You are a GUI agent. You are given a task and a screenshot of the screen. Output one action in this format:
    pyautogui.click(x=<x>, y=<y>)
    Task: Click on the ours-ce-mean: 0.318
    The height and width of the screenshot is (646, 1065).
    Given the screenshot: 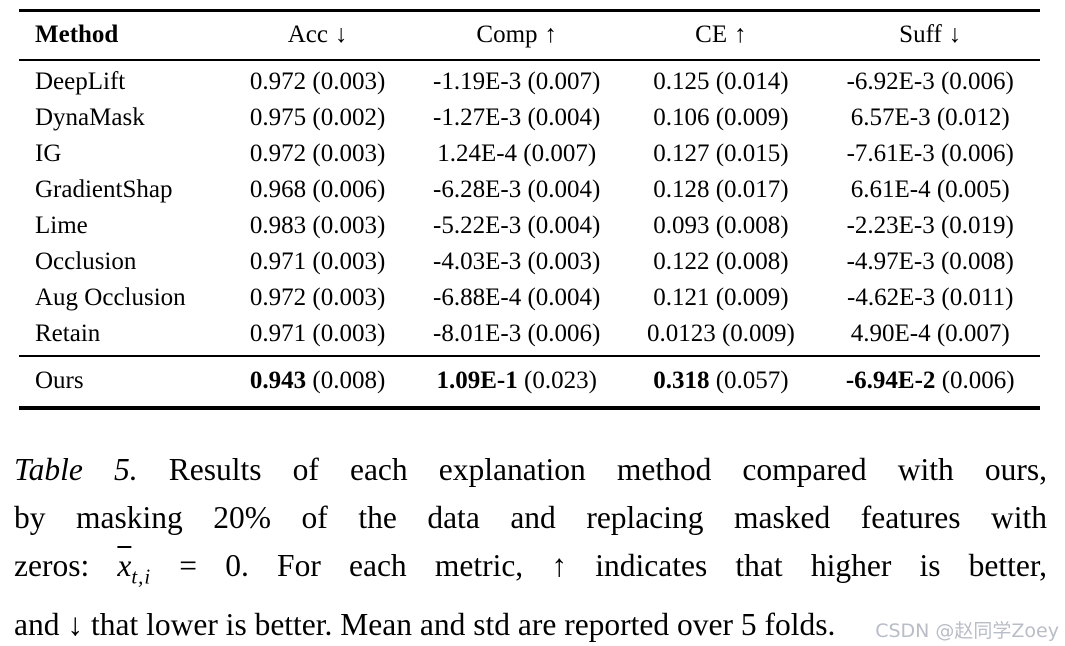 What is the action you would take?
    pyautogui.click(x=681, y=380)
    